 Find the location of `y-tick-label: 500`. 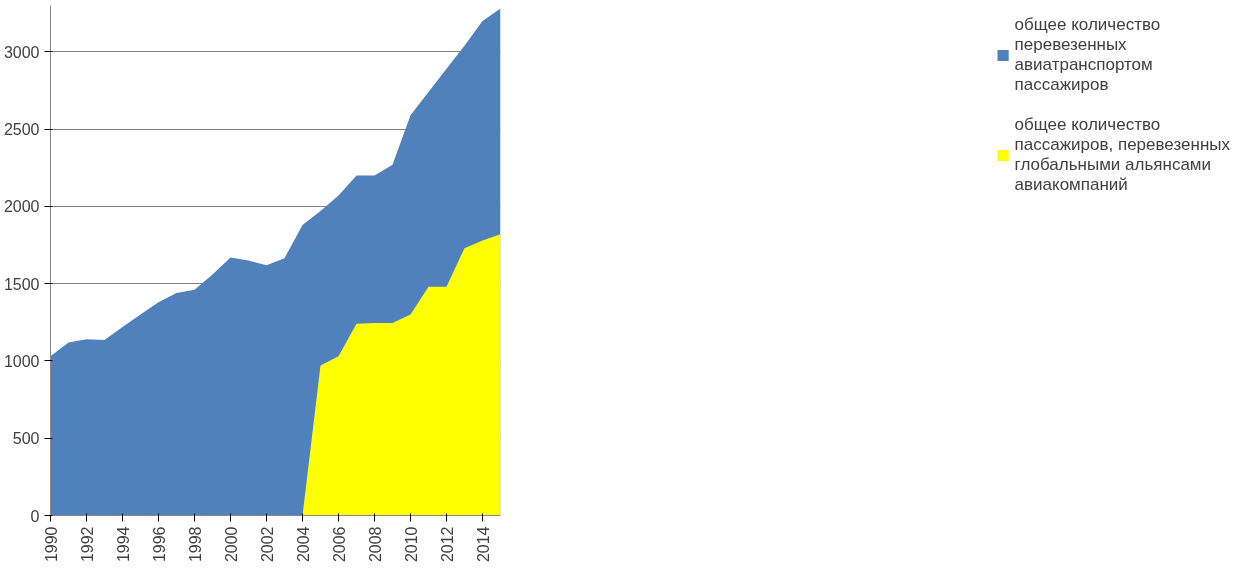

y-tick-label: 500 is located at coordinates (26, 439).